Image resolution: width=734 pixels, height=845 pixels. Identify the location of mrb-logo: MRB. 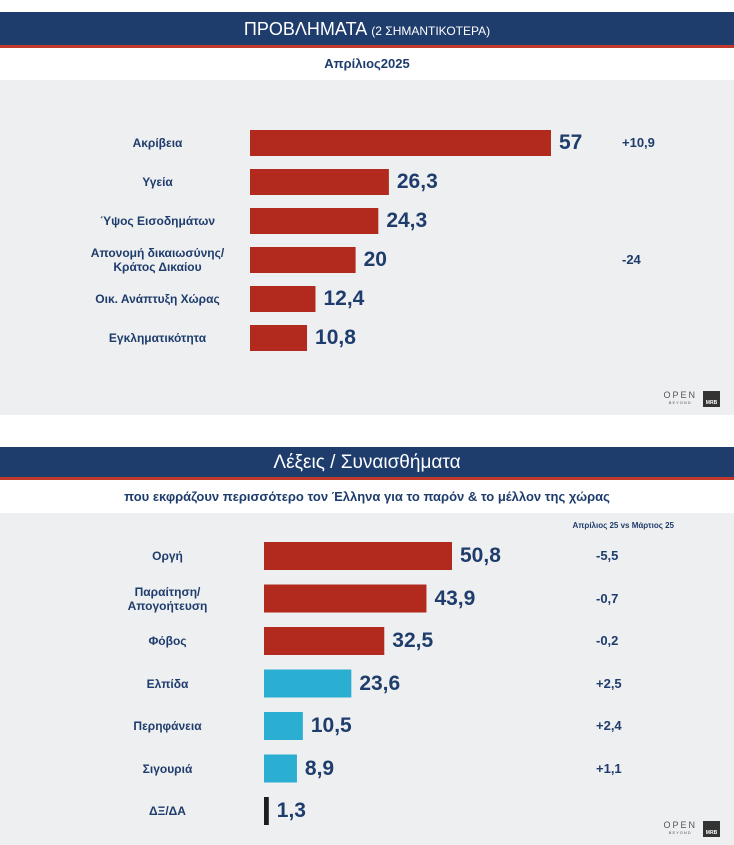
(711, 399).